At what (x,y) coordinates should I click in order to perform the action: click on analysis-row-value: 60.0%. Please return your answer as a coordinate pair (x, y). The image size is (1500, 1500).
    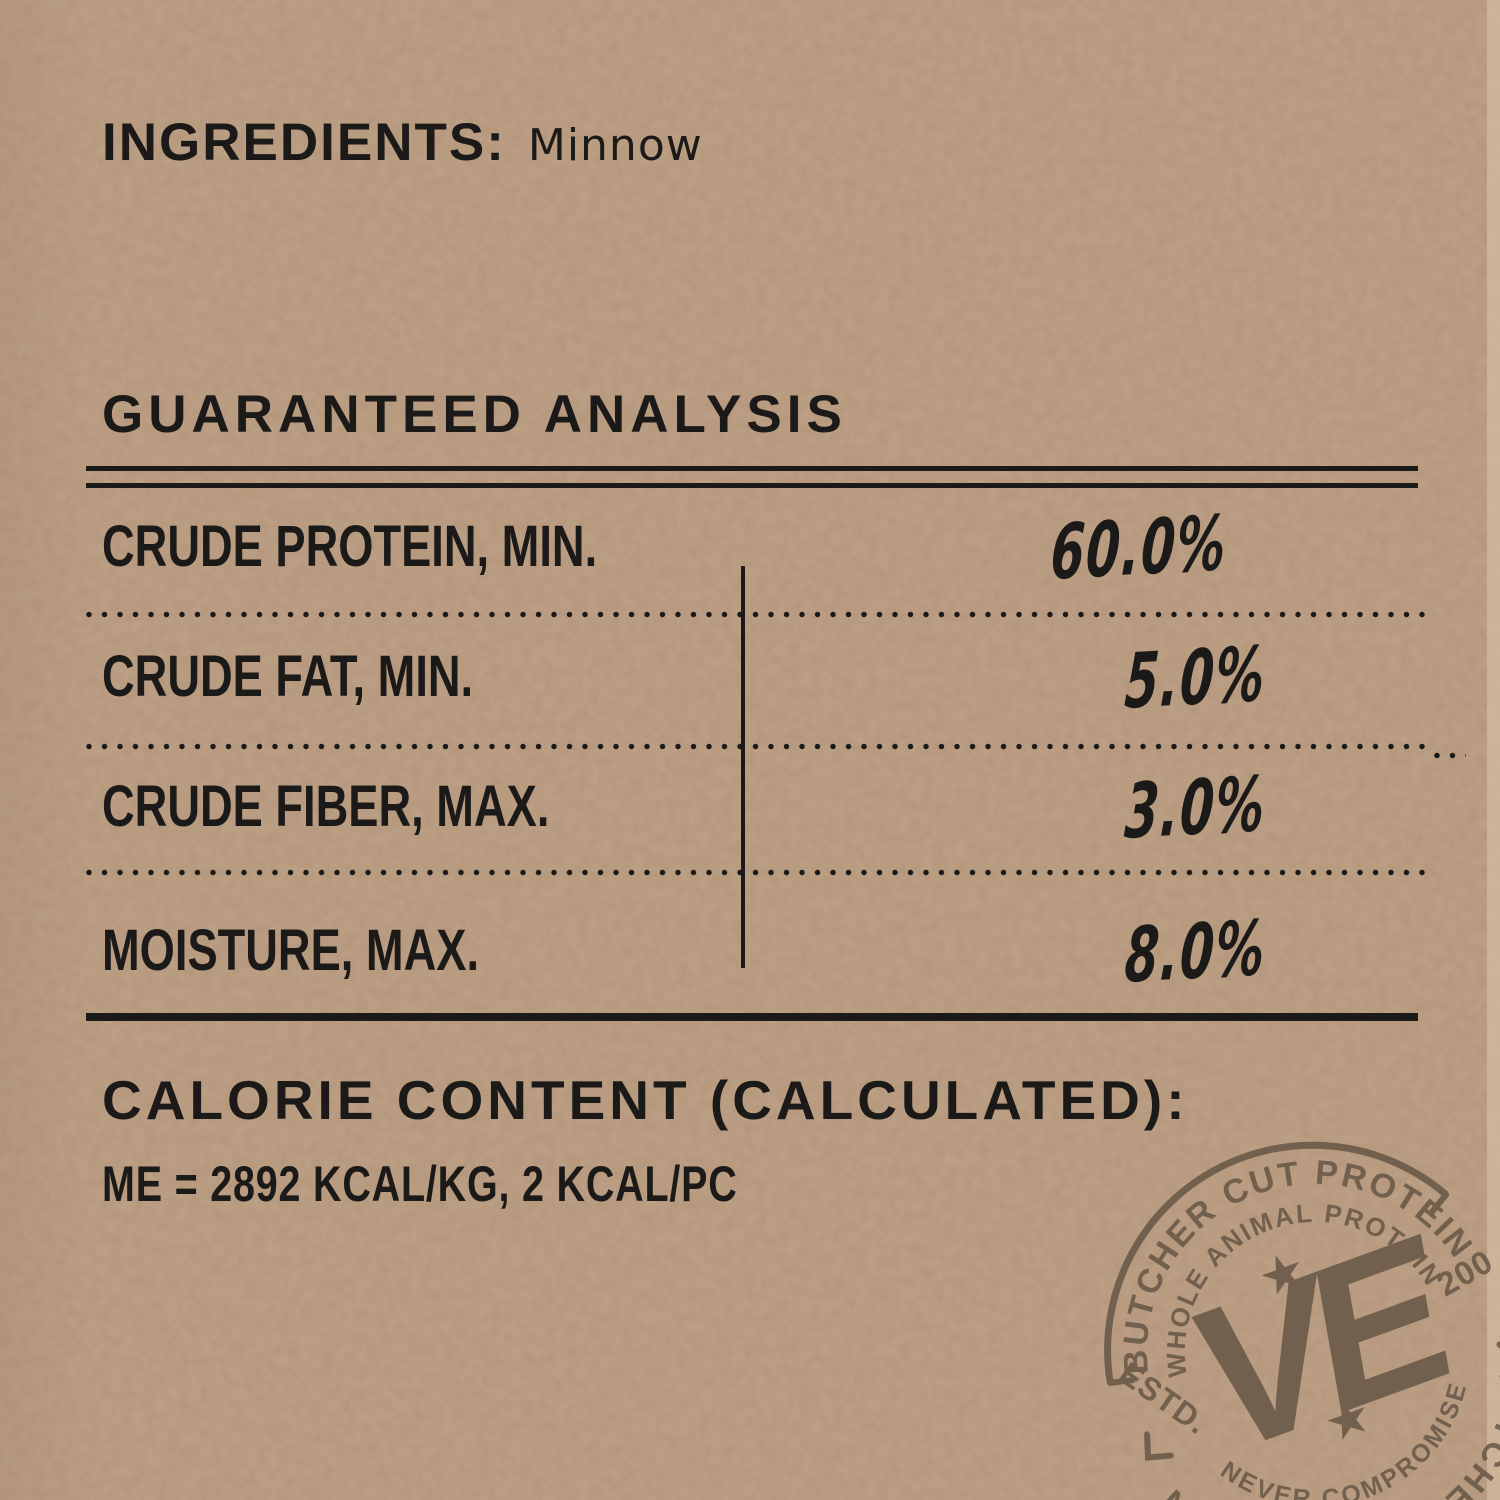
    Looking at the image, I should click on (1139, 547).